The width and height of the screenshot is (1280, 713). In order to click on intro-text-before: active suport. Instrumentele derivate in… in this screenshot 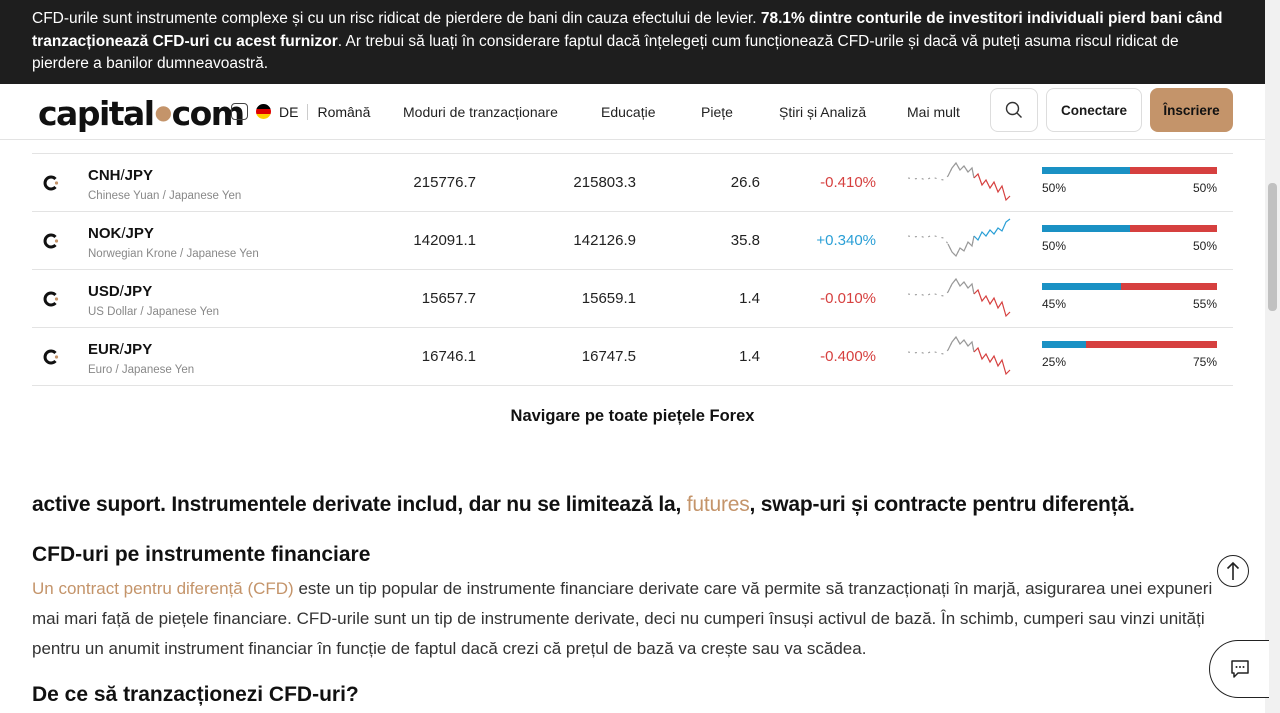, I will do `click(359, 504)`.